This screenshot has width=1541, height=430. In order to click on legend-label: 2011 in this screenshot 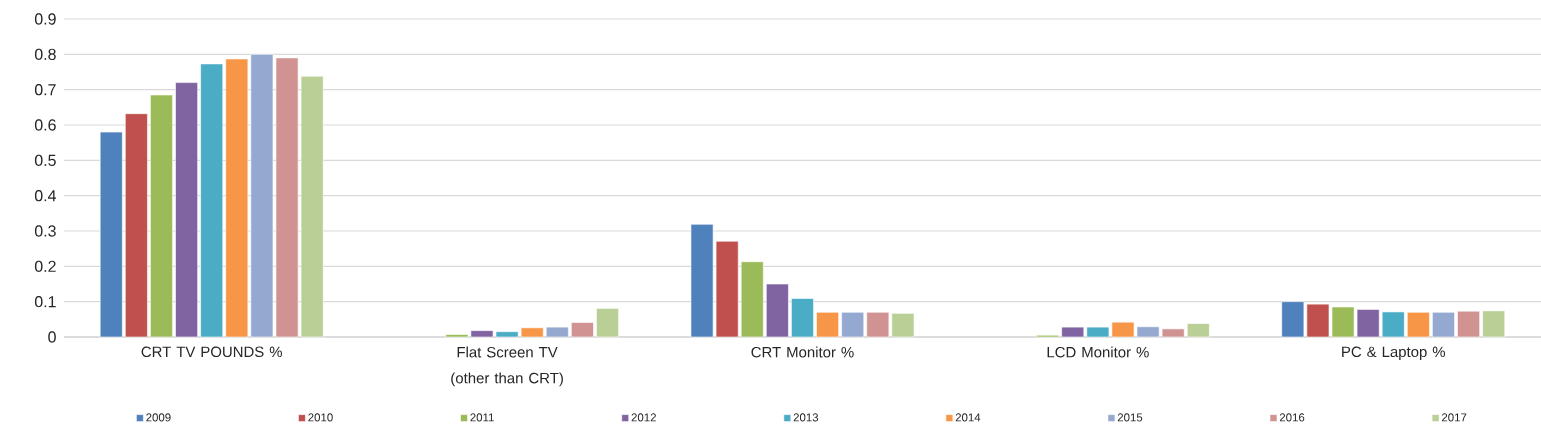, I will do `click(482, 417)`.